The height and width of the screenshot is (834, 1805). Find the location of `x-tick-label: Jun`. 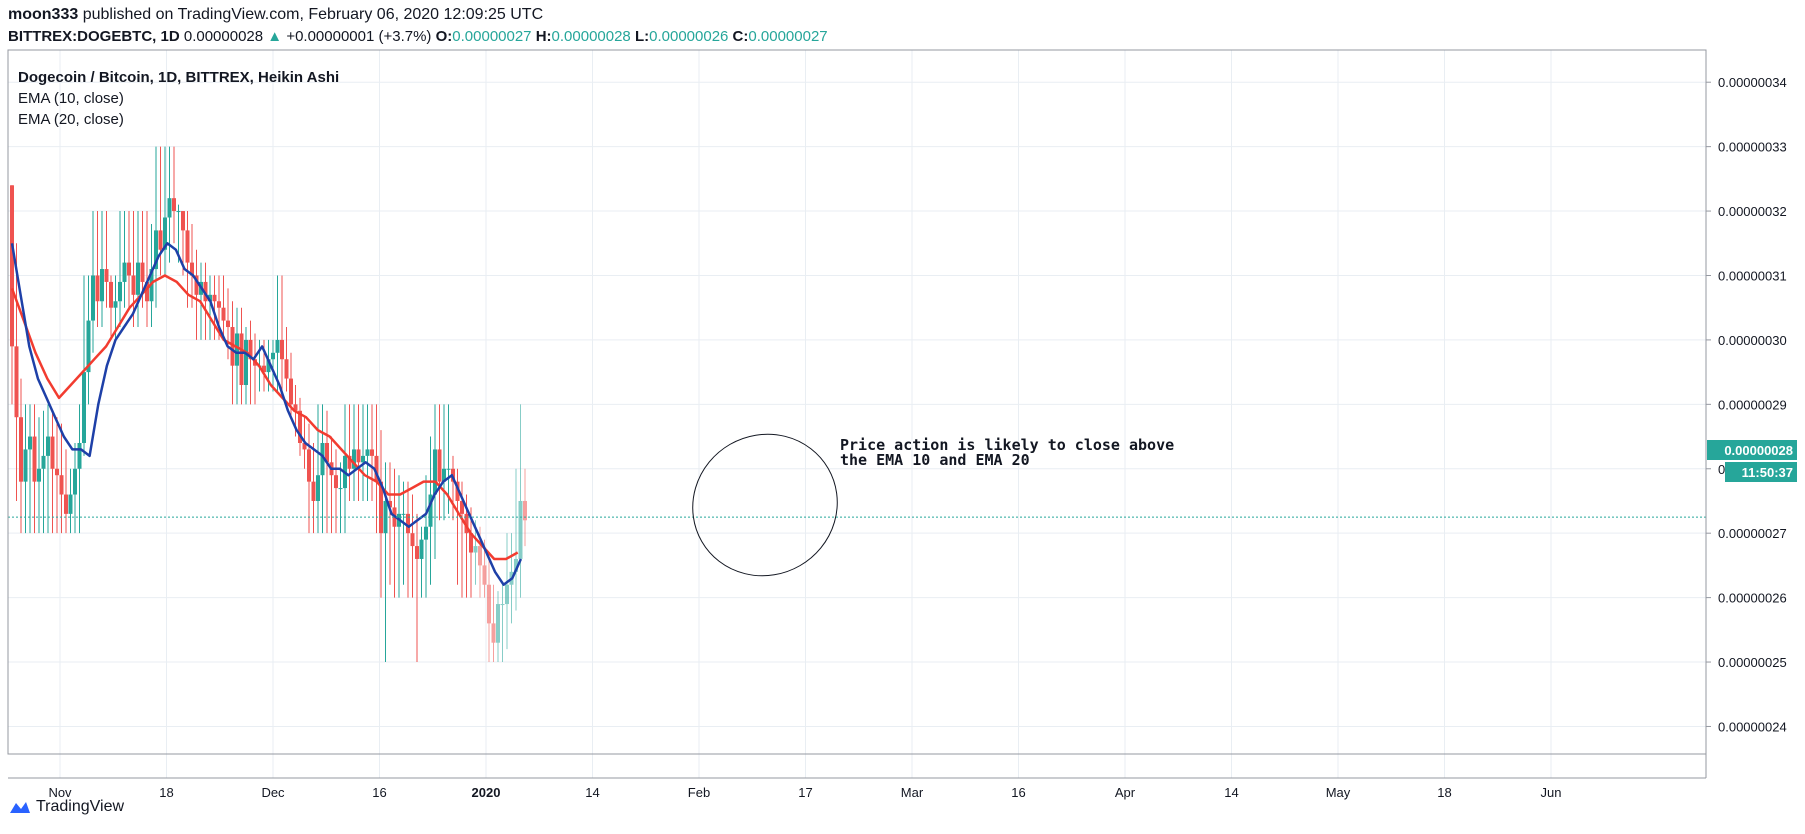

x-tick-label: Jun is located at coordinates (1551, 792).